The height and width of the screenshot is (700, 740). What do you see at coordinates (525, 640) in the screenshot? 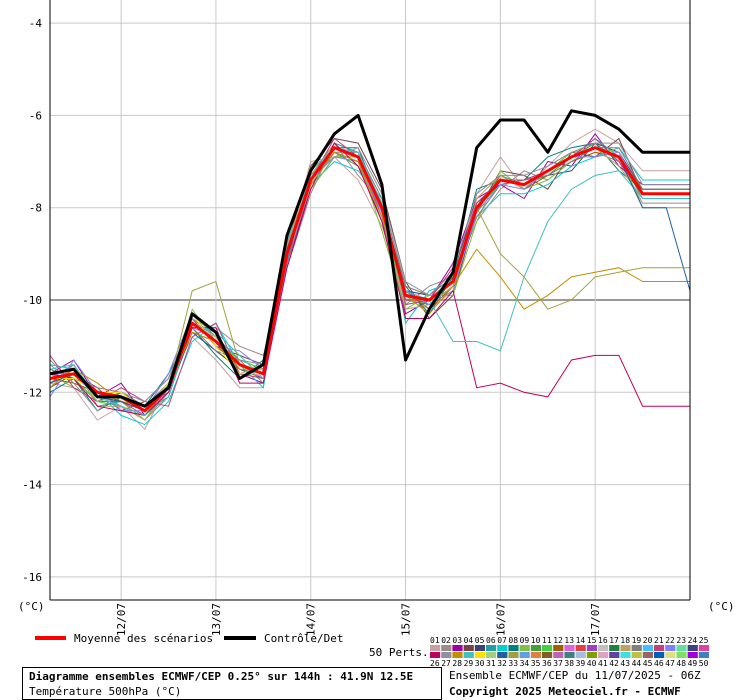
I see `legend-pert-number: 09` at bounding box center [525, 640].